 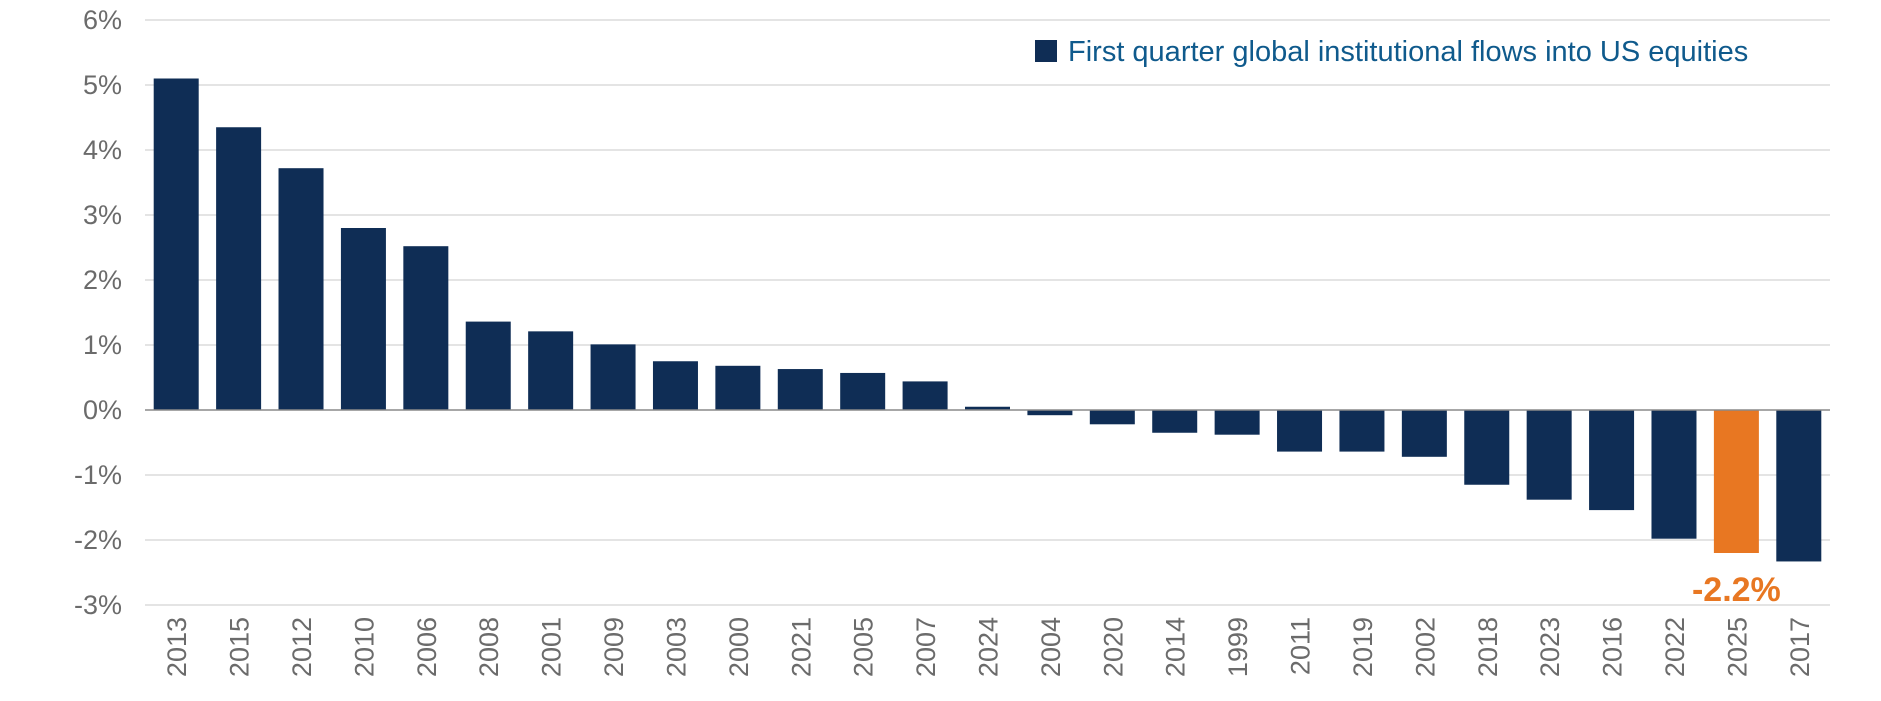 What do you see at coordinates (800, 389) in the screenshot?
I see `bar-2021` at bounding box center [800, 389].